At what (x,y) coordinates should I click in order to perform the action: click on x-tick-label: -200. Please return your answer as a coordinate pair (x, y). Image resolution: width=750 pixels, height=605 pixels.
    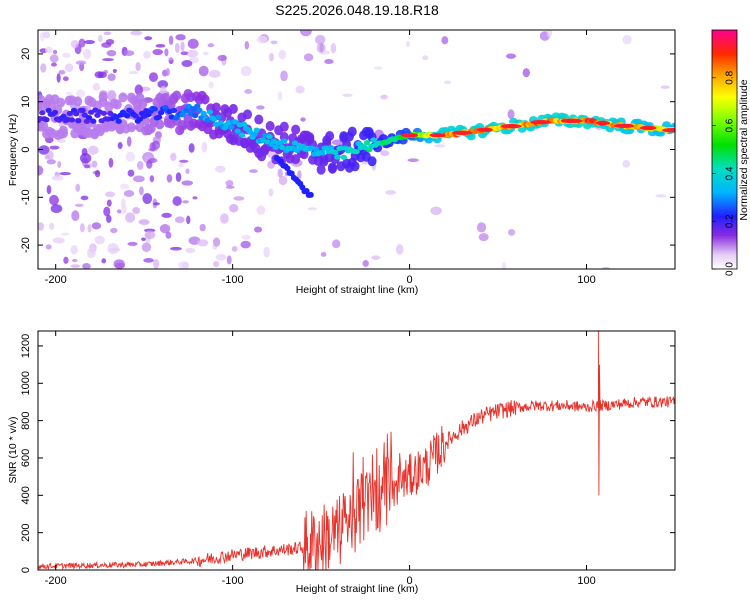
    Looking at the image, I should click on (56, 581).